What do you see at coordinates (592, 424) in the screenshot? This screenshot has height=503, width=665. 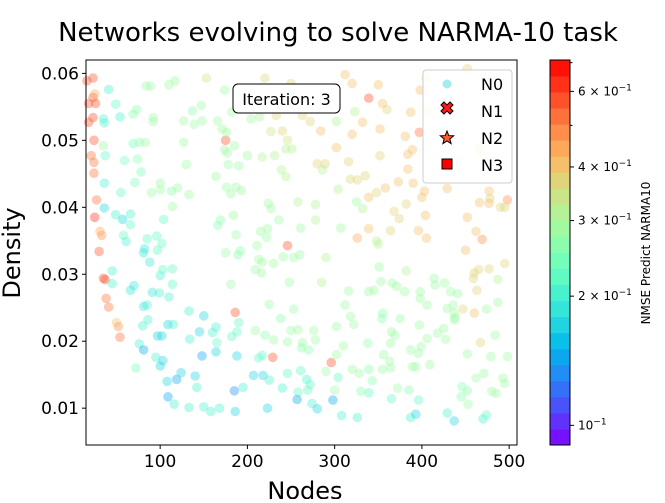 I see `colorbar-tick-label: 10−1` at bounding box center [592, 424].